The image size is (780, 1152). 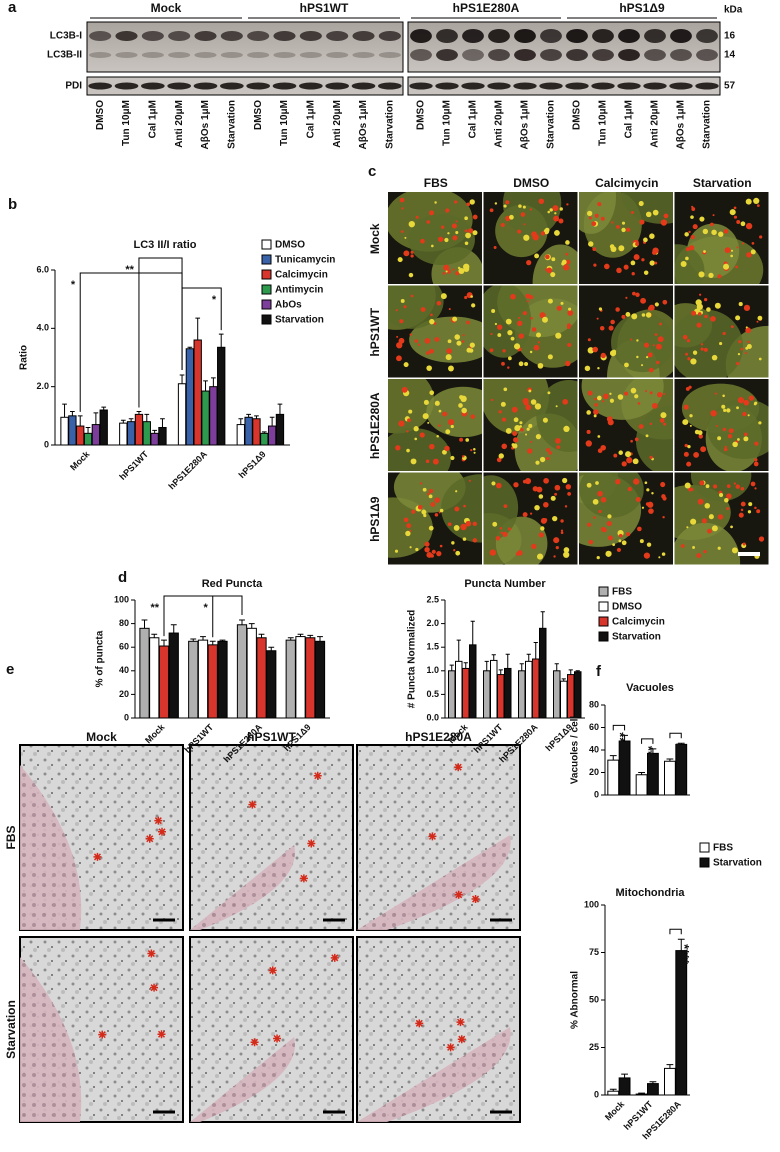 What do you see at coordinates (155, 733) in the screenshot?
I see `x-tick-label: Mock` at bounding box center [155, 733].